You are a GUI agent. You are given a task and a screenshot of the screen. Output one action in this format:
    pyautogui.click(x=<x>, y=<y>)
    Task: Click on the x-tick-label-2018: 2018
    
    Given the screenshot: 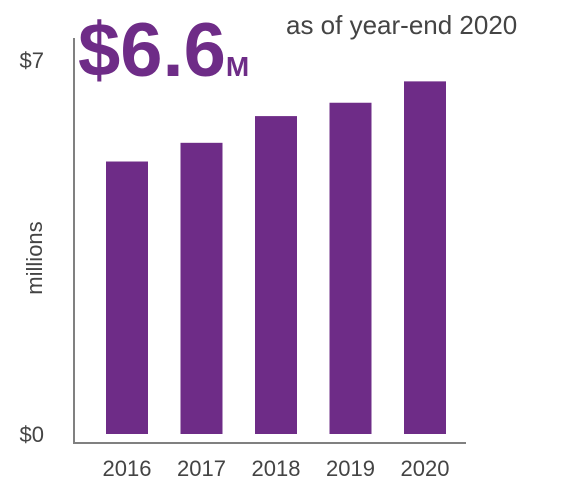 What is the action you would take?
    pyautogui.click(x=276, y=468)
    